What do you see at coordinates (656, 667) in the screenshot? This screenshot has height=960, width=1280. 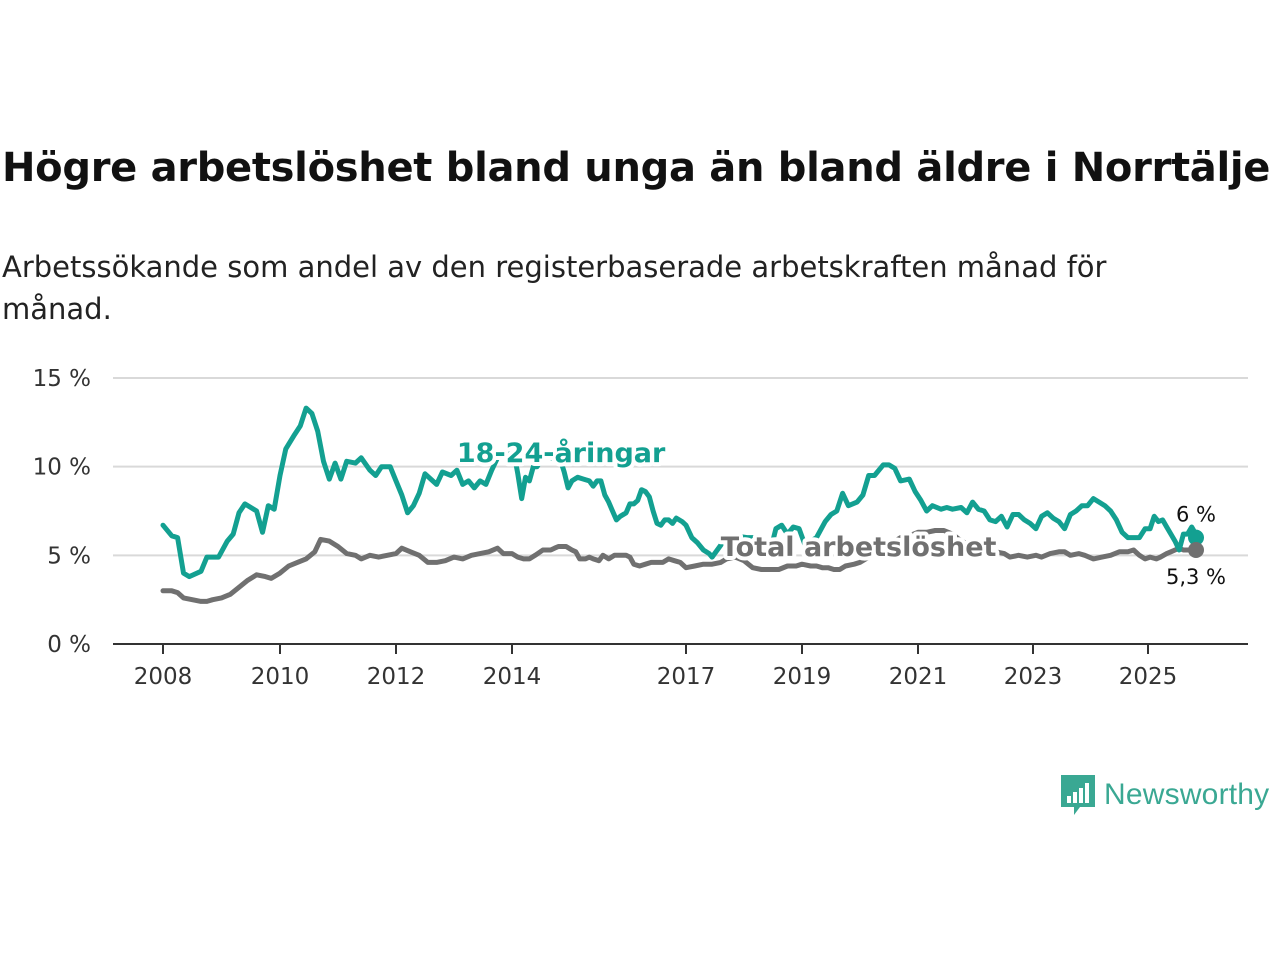 I see `x-axis-ticks: 2008 2010 2012 2014 2017 2019 2021 2023 2025` at bounding box center [656, 667].